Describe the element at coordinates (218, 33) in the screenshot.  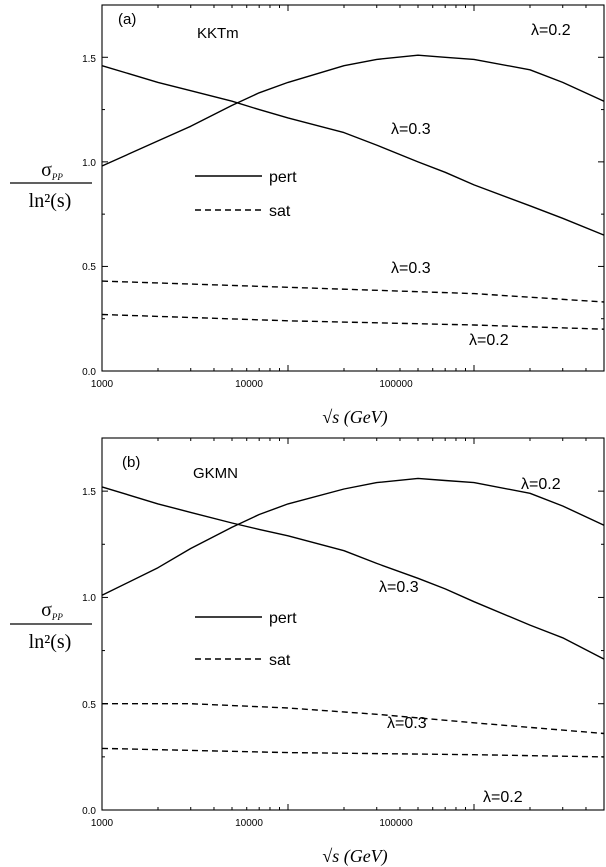
I see `panel-title: KKTm` at that location.